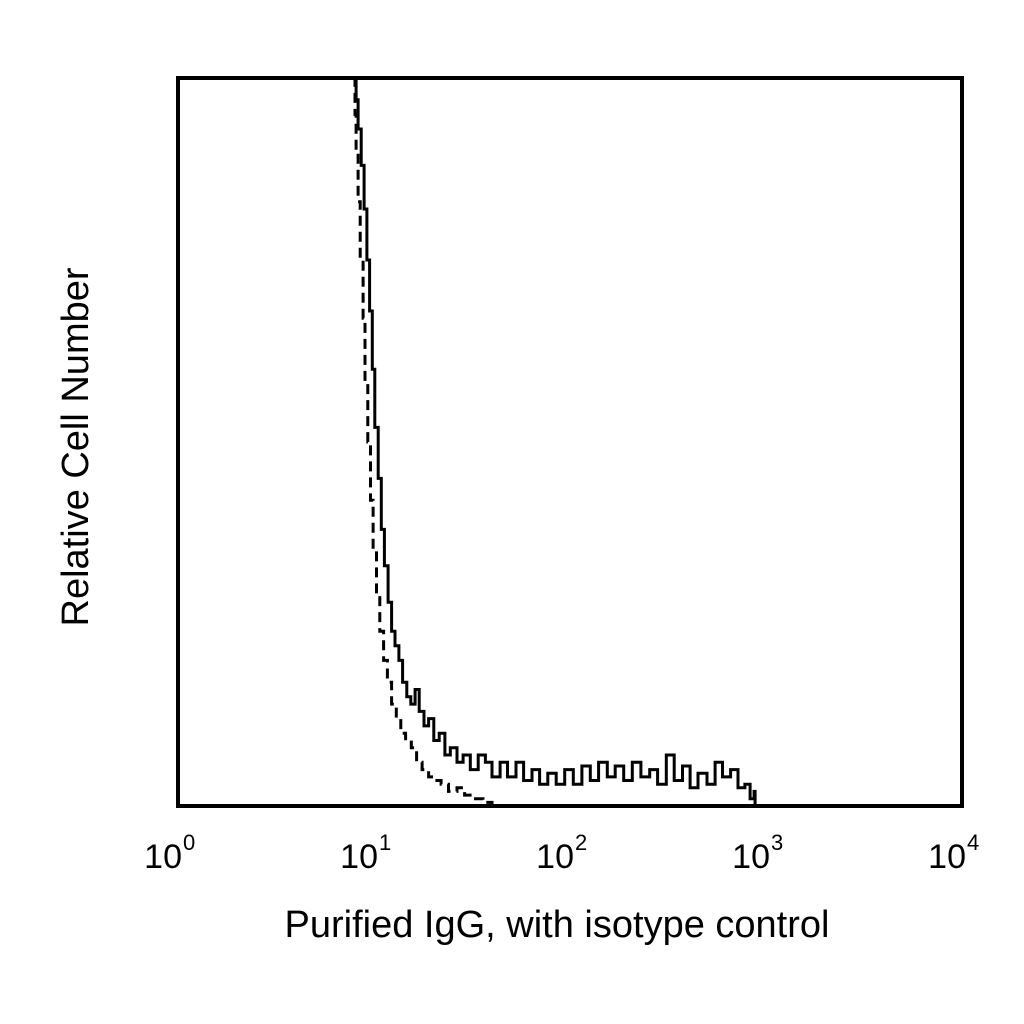  What do you see at coordinates (423, 441) in the screenshot?
I see `series-isotype-control-dashed` at bounding box center [423, 441].